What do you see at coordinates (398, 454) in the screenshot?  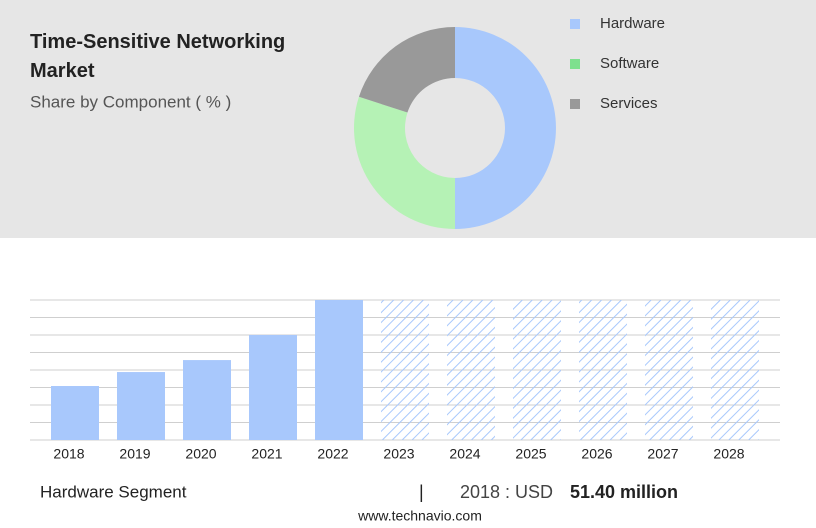 I see `x-tick-label: 2023` at bounding box center [398, 454].